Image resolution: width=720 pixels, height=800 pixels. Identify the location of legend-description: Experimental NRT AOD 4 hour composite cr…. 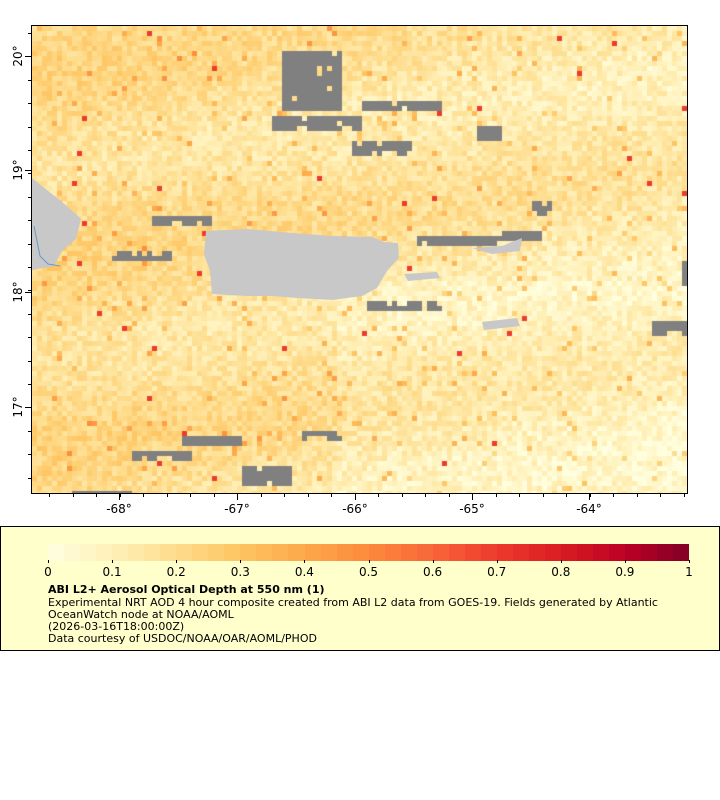
(353, 602).